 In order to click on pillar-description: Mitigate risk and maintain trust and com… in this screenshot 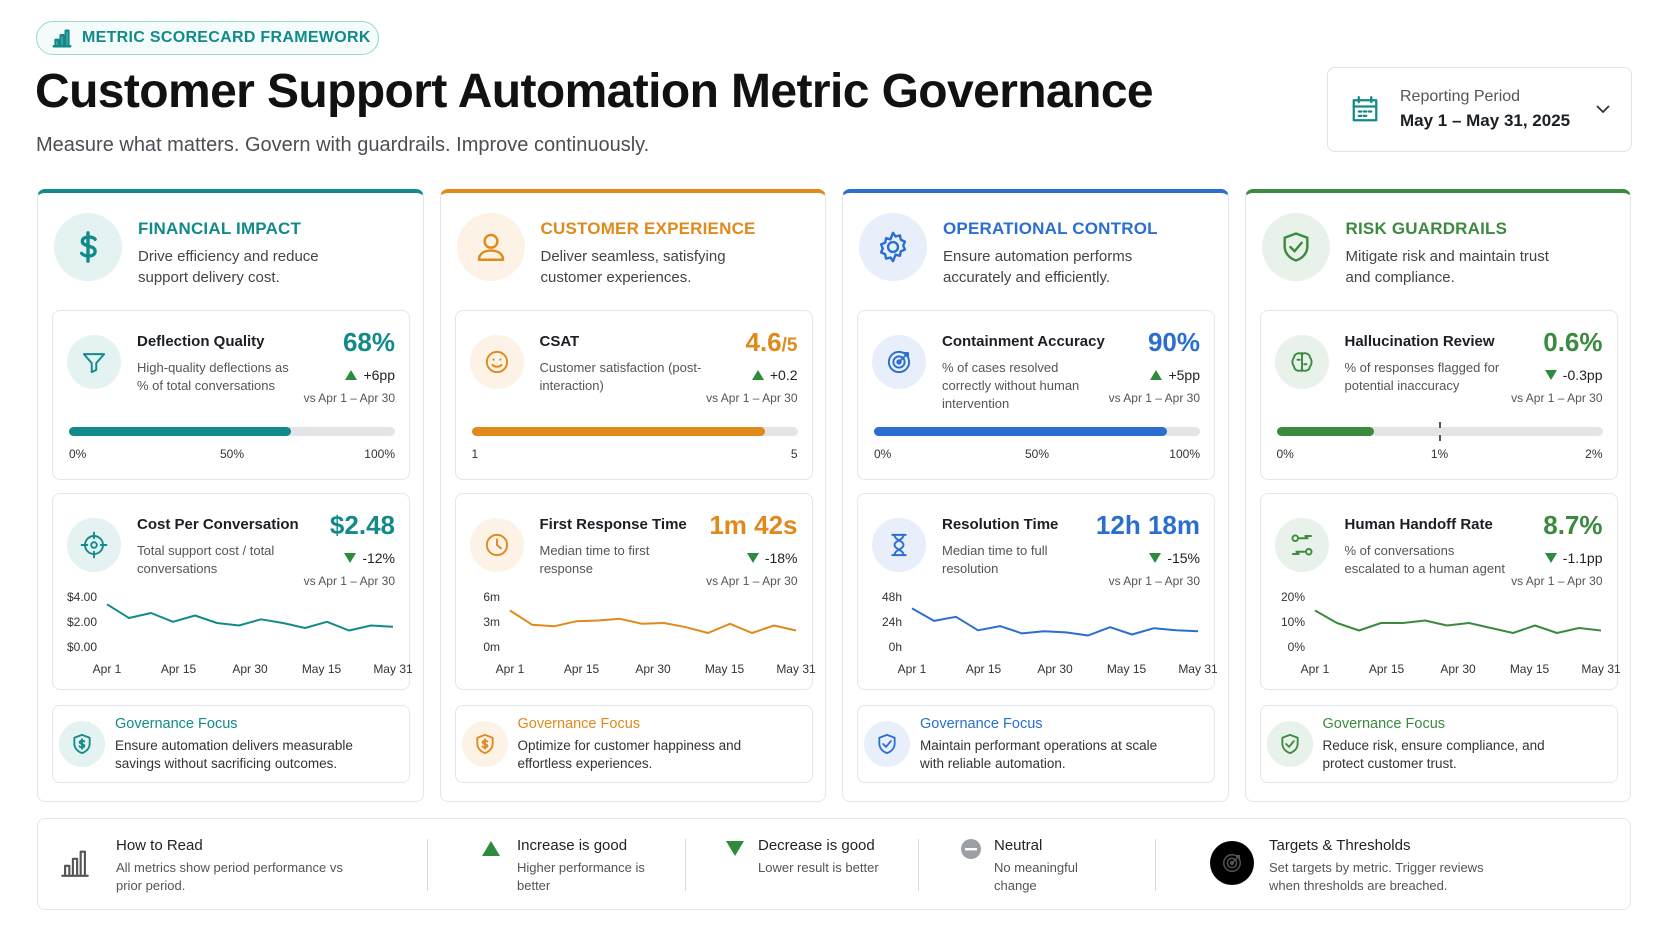, I will do `click(1447, 267)`.